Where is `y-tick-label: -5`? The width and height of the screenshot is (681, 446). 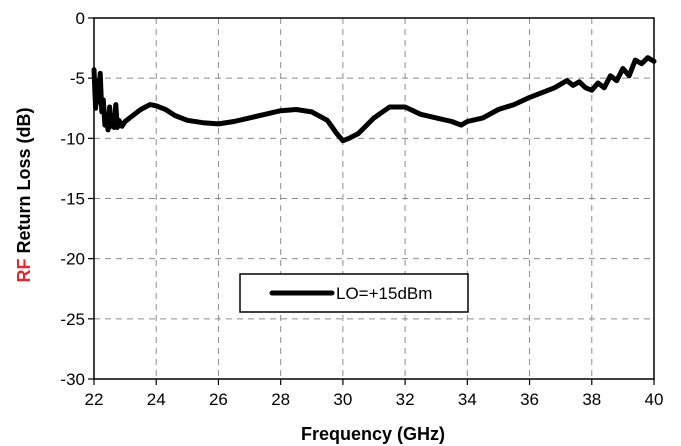 y-tick-label: -5 is located at coordinates (77, 78).